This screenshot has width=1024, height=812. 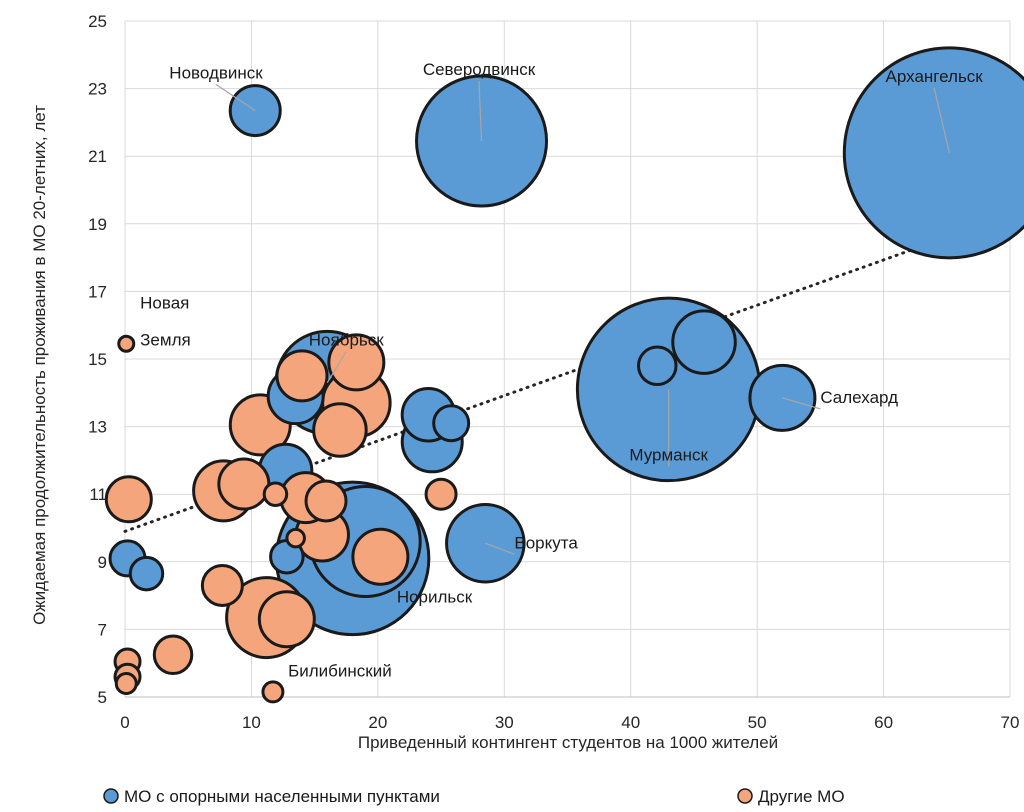 What do you see at coordinates (98, 494) in the screenshot?
I see `y-tick-label: 11` at bounding box center [98, 494].